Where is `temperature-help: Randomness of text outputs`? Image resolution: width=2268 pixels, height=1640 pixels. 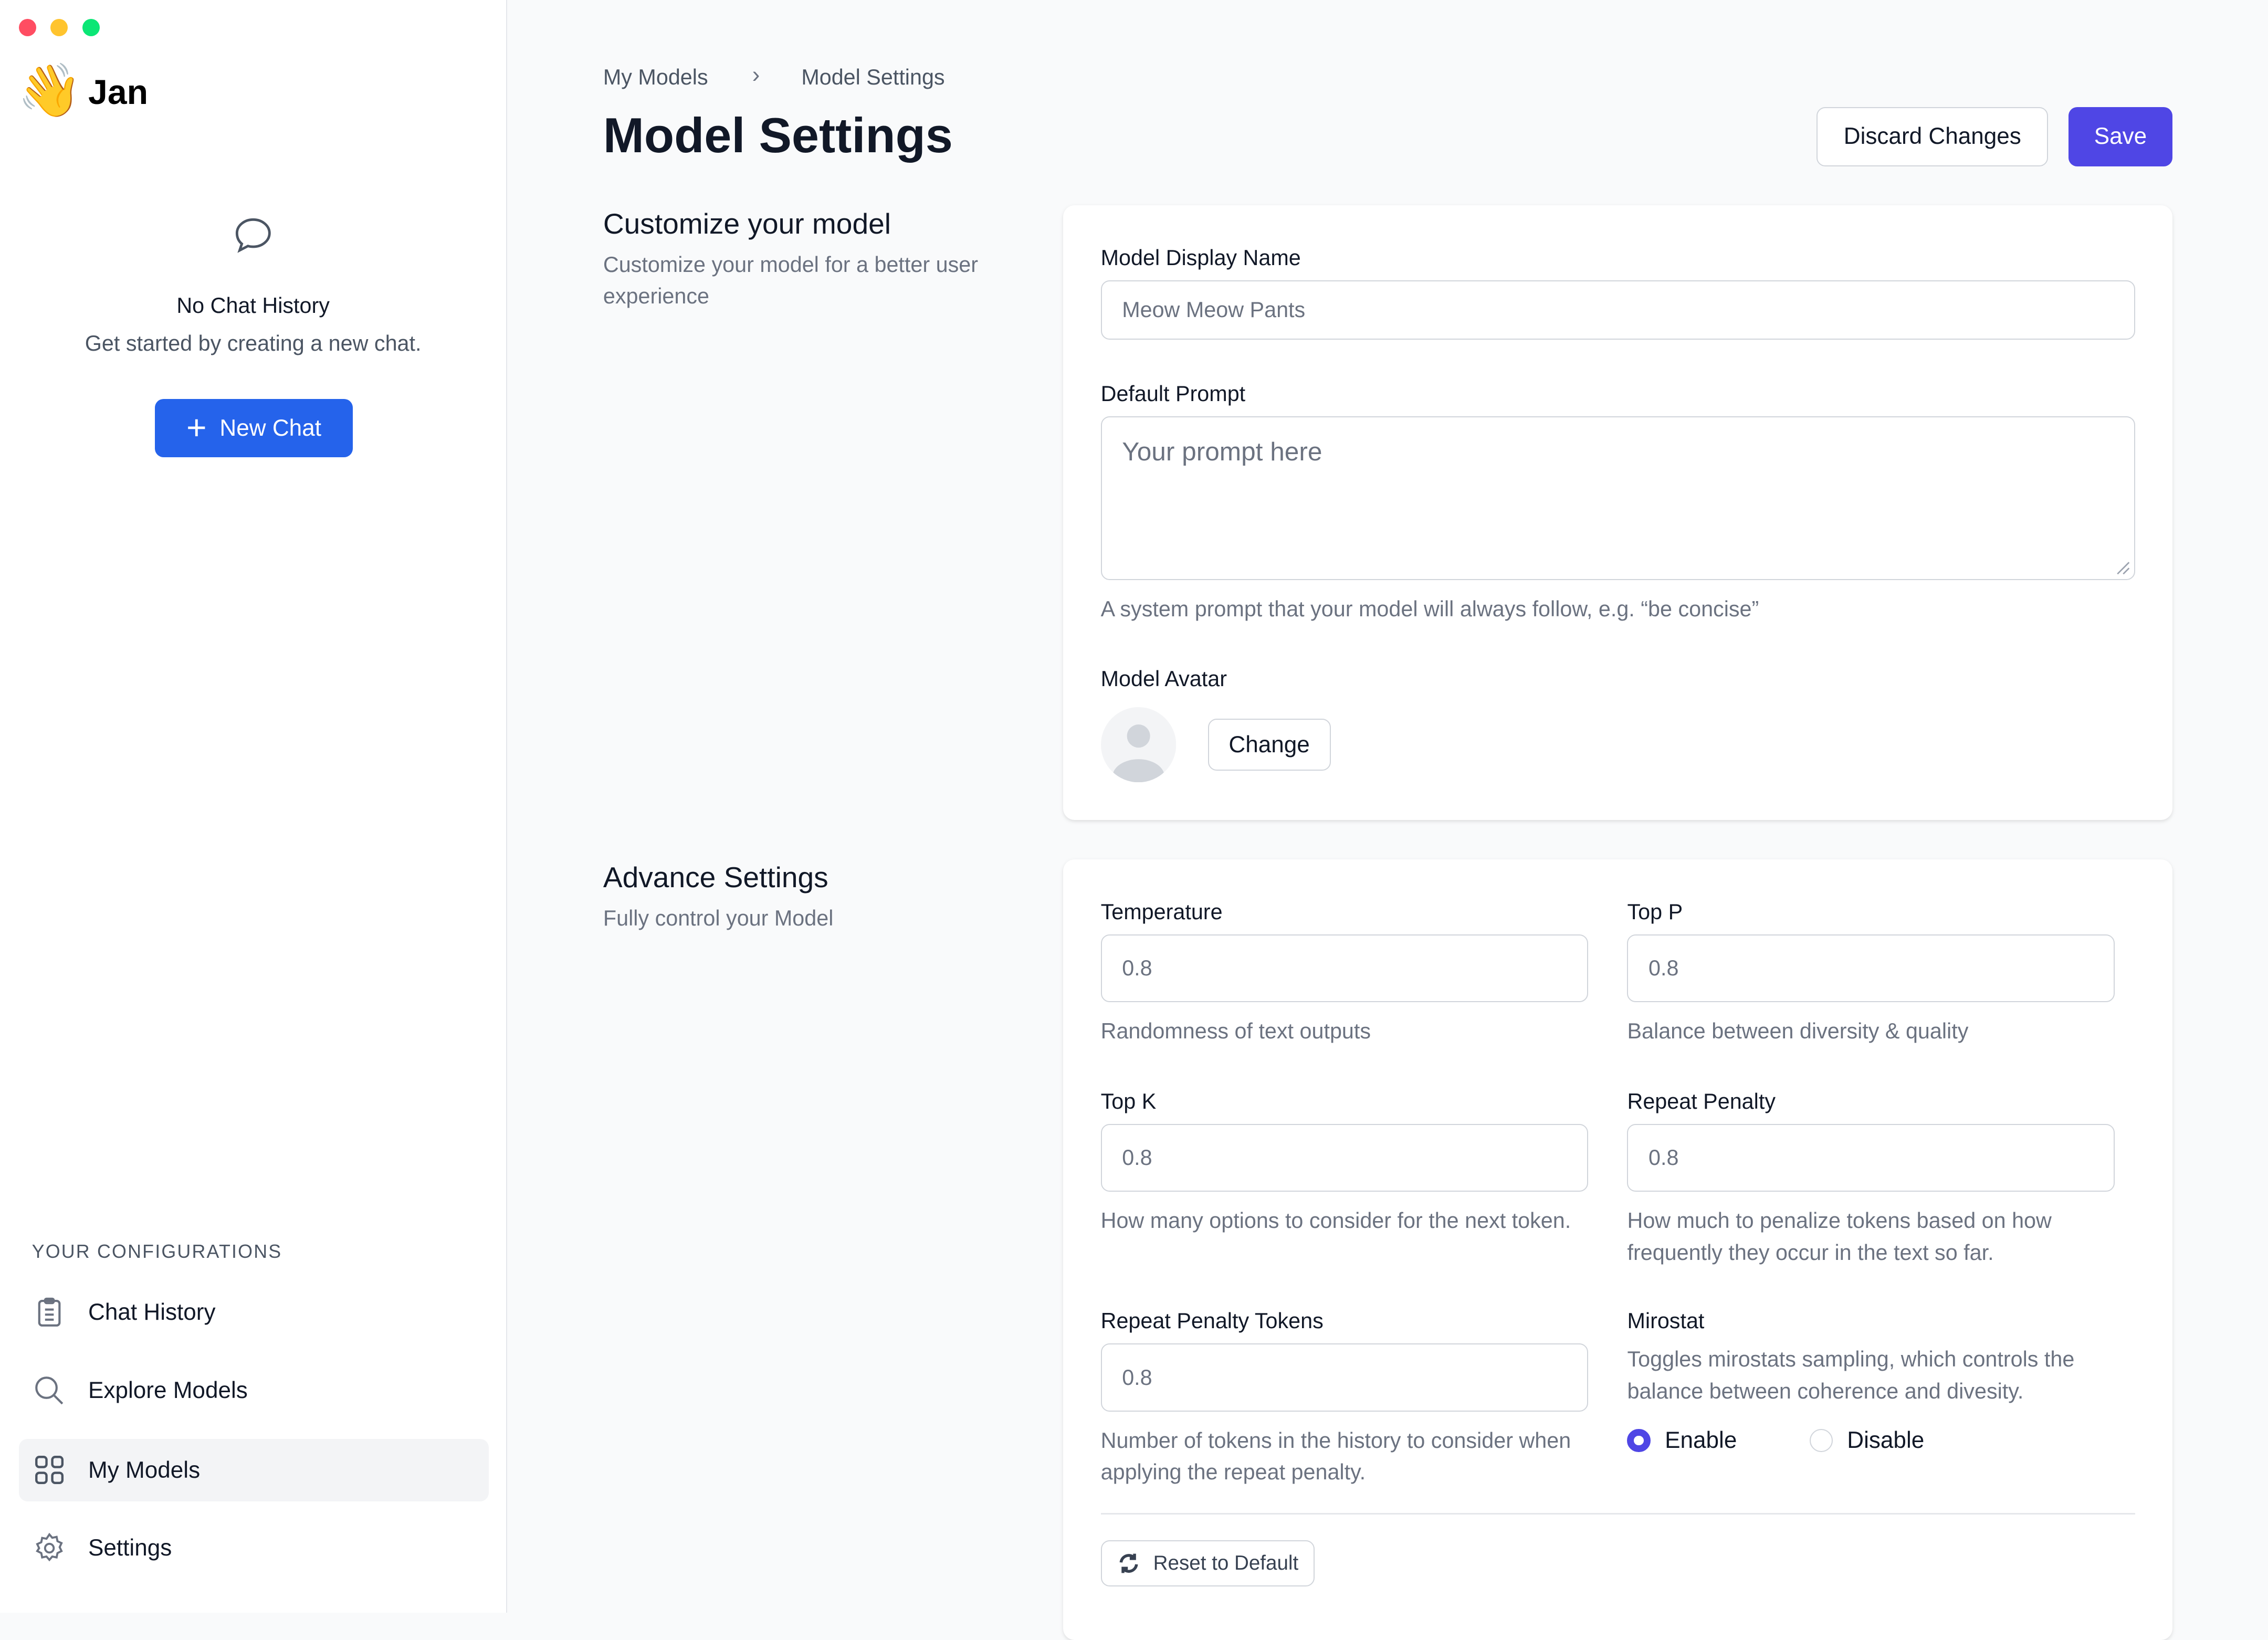
temperature-help: Randomness of text outputs is located at coordinates (1235, 1031).